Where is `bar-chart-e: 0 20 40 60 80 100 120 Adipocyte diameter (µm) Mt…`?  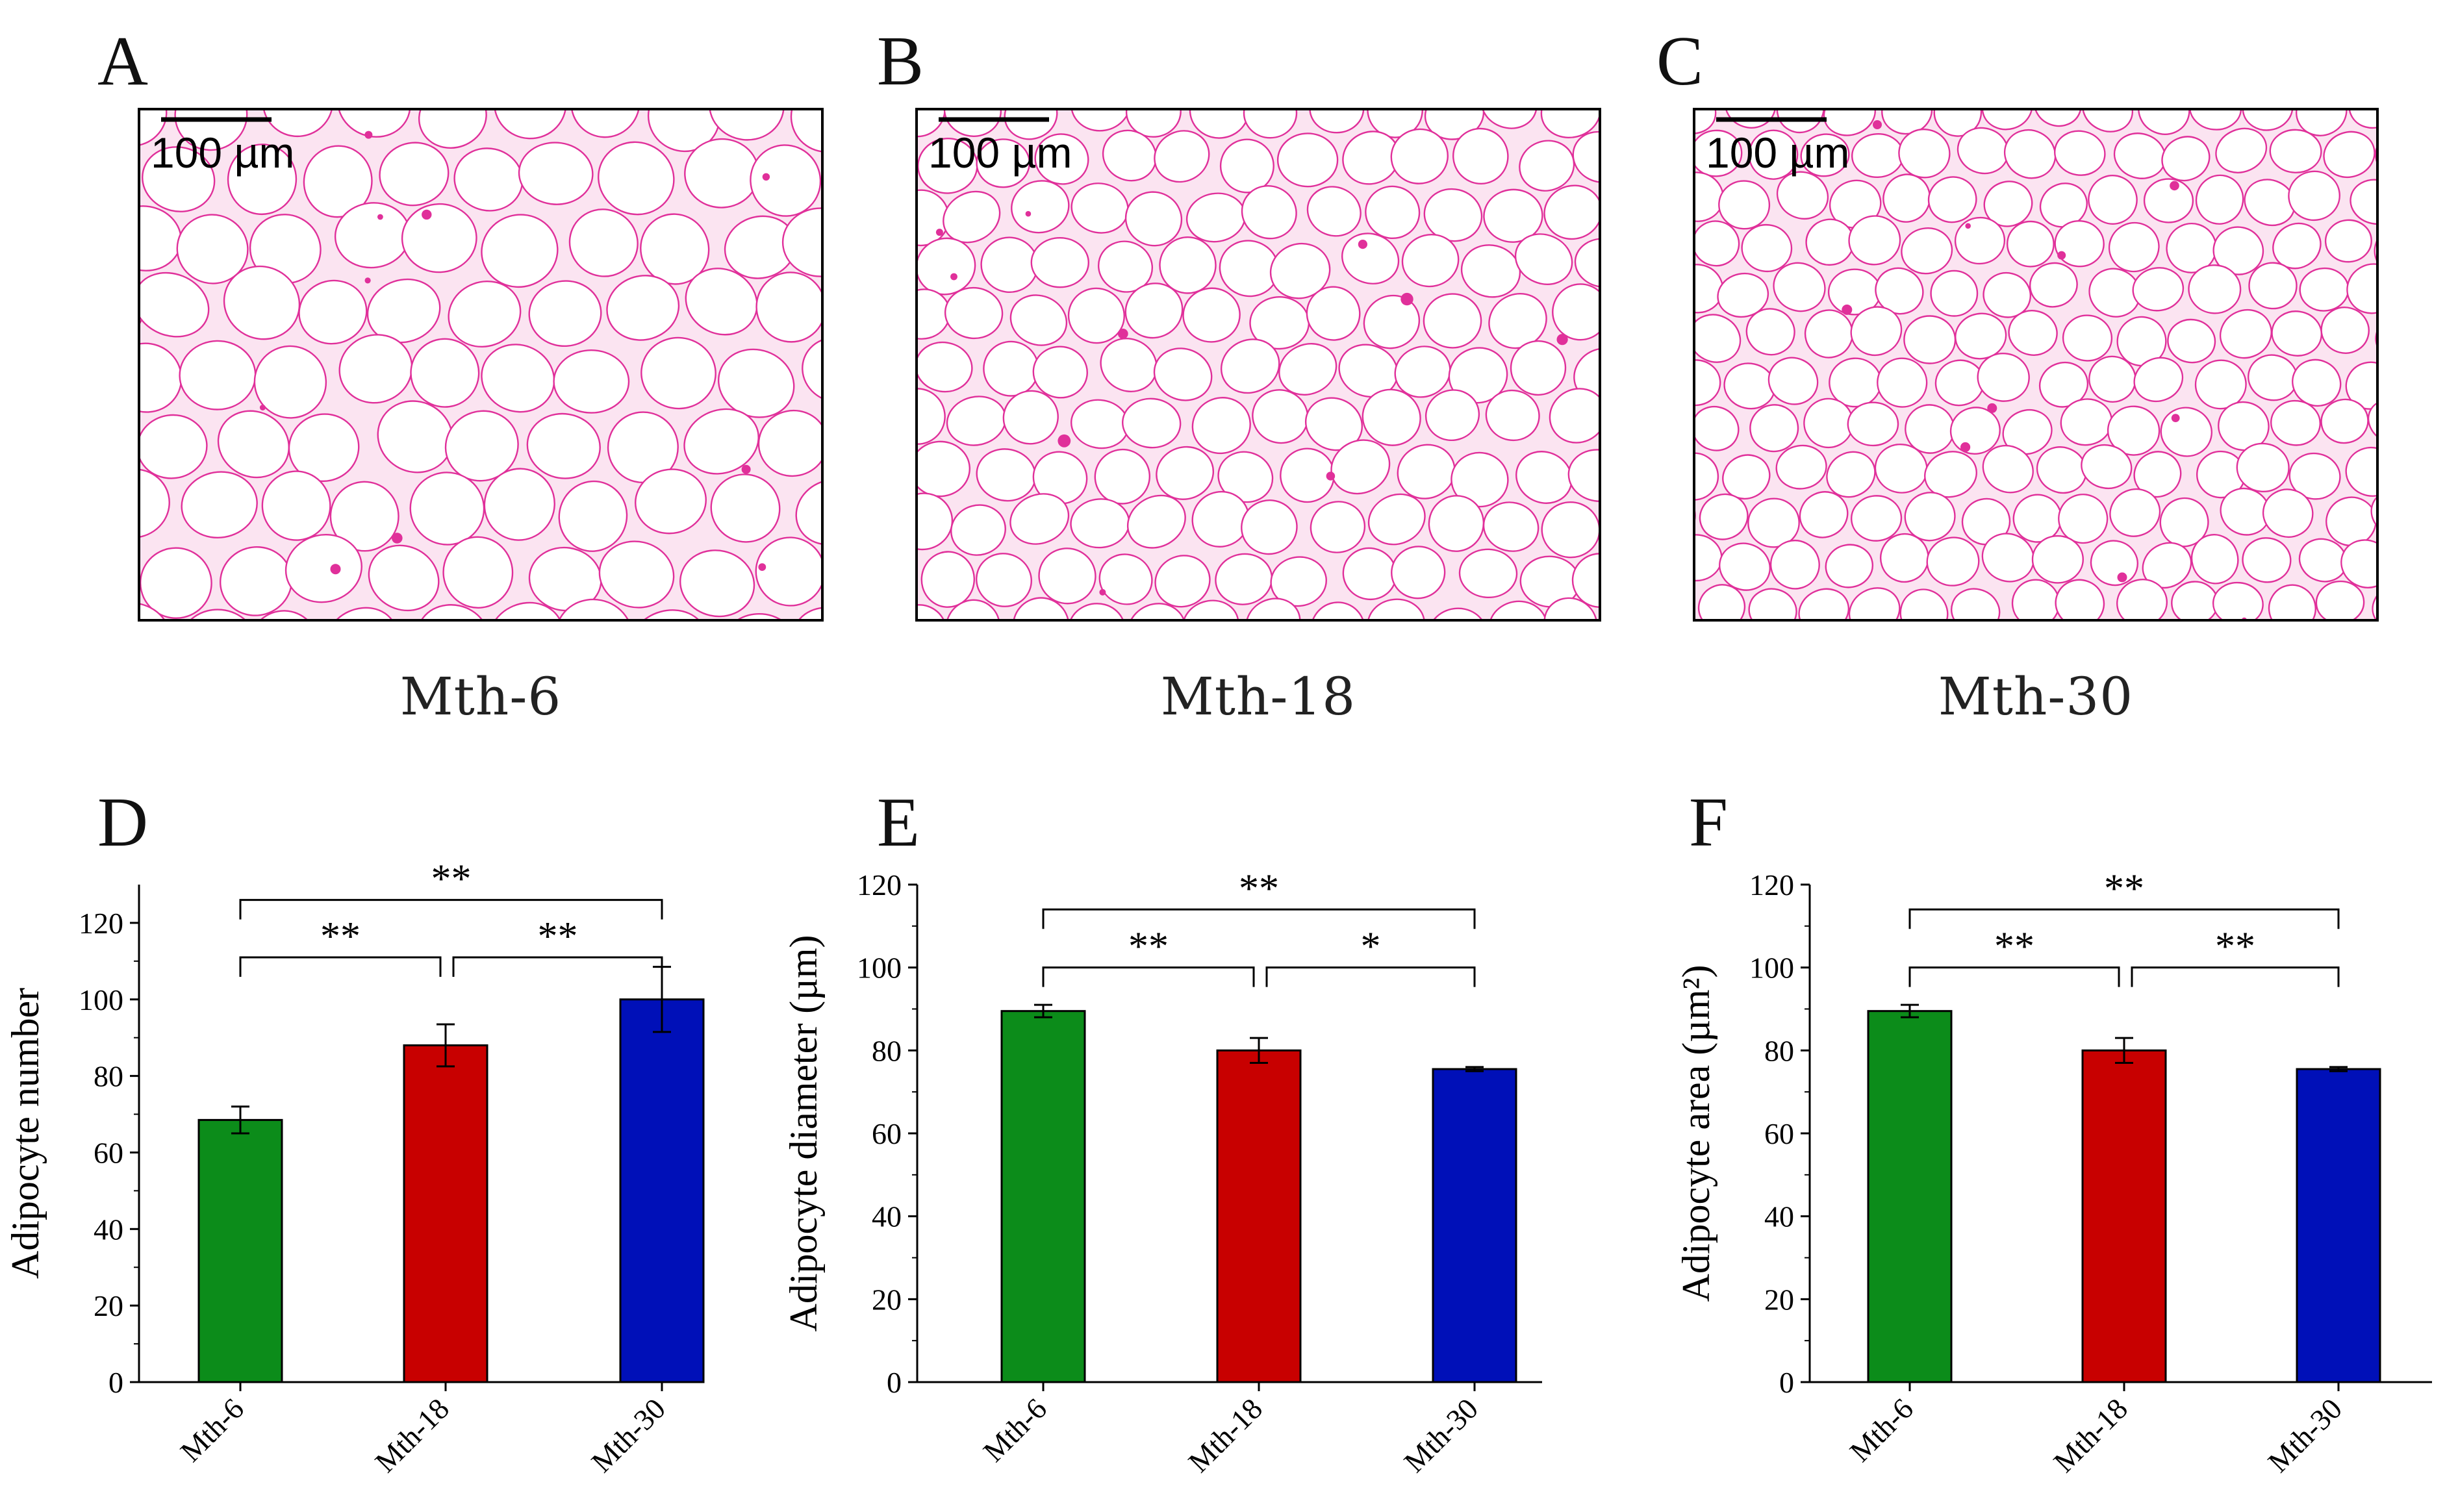 bar-chart-e: 0 20 40 60 80 100 120 Adipocyte diameter (µm) Mt… is located at coordinates (1162, 1172).